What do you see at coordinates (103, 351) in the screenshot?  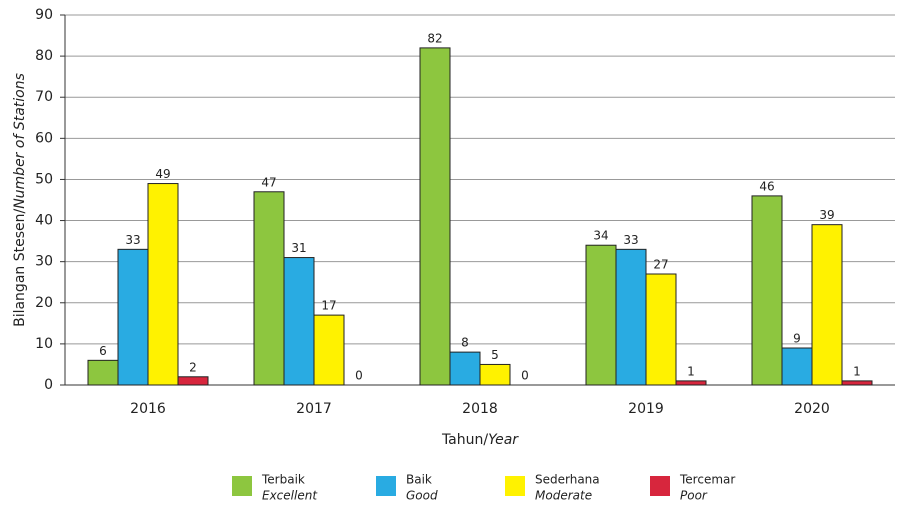 I see `value-label: 6` at bounding box center [103, 351].